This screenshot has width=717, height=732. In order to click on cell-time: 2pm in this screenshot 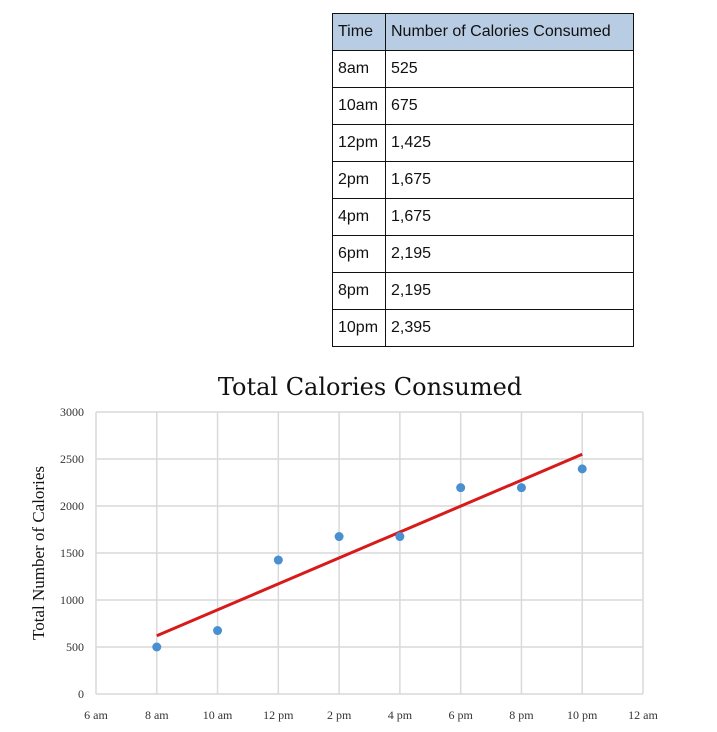, I will do `click(359, 180)`.